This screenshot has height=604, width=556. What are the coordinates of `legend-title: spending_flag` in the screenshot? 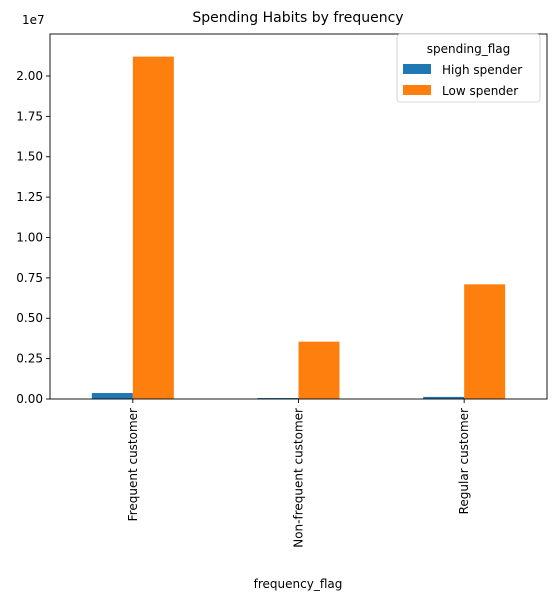 It's located at (469, 49).